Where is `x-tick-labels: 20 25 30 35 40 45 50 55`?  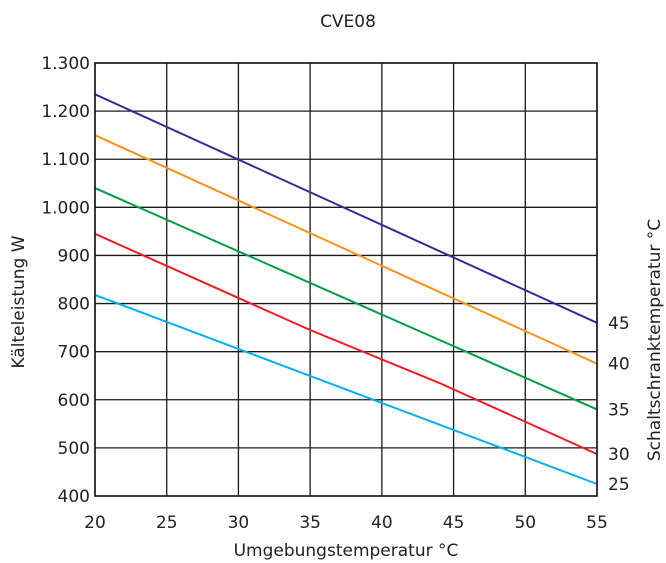 x-tick-labels: 20 25 30 35 40 45 50 55 is located at coordinates (346, 523).